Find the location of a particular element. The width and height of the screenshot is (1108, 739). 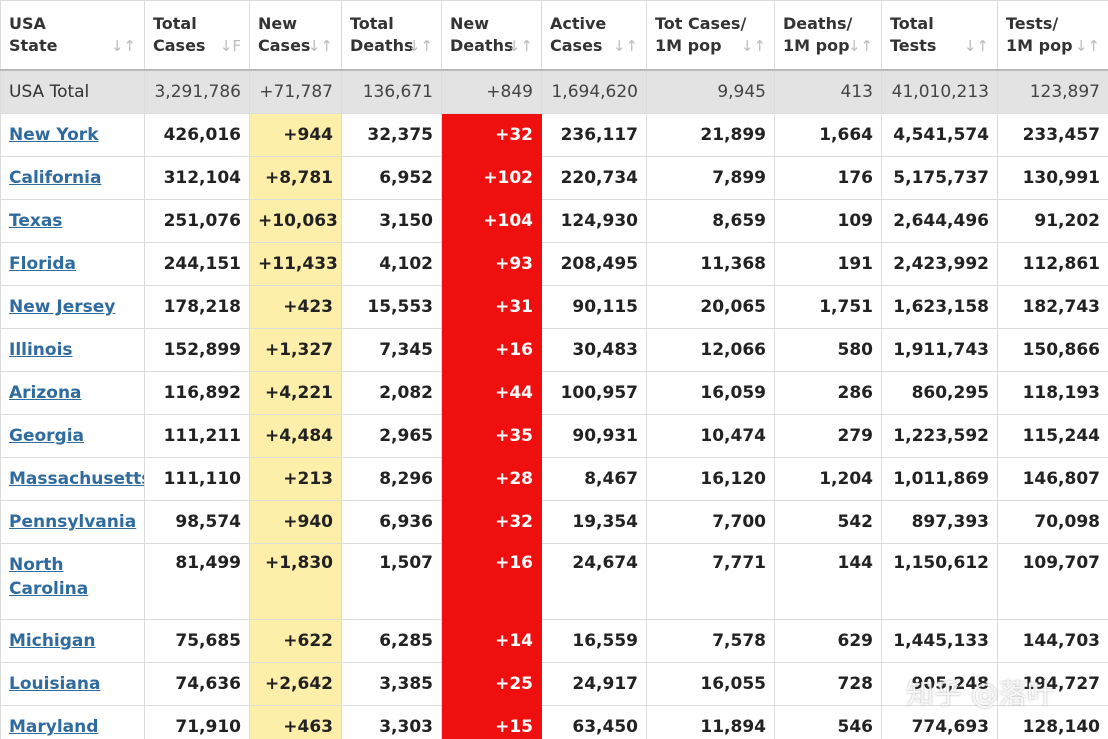

sort-active-icon: ↓F is located at coordinates (230, 46).